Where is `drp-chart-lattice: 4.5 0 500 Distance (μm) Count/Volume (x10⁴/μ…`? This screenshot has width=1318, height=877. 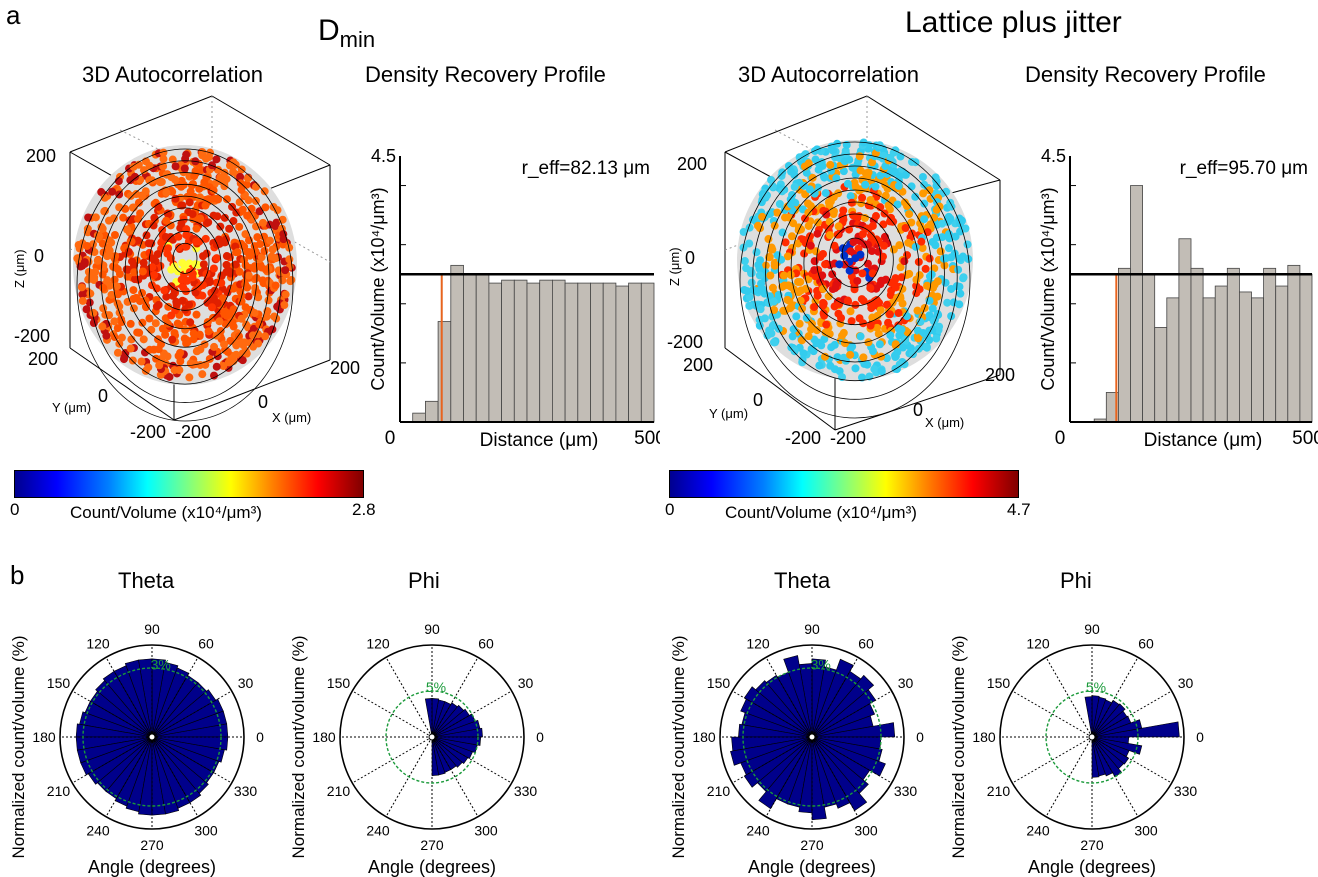 drp-chart-lattice: 4.5 0 500 Distance (μm) Count/Volume (x10⁴/μ… is located at coordinates (1178, 298).